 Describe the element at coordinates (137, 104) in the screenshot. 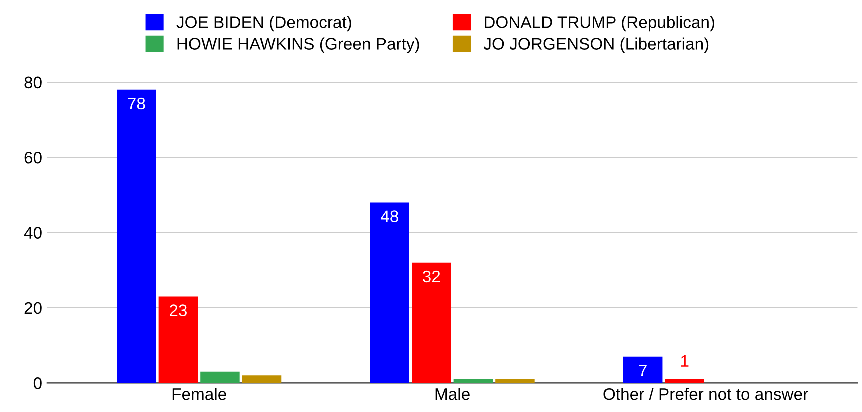

I see `data-label: 78` at that location.